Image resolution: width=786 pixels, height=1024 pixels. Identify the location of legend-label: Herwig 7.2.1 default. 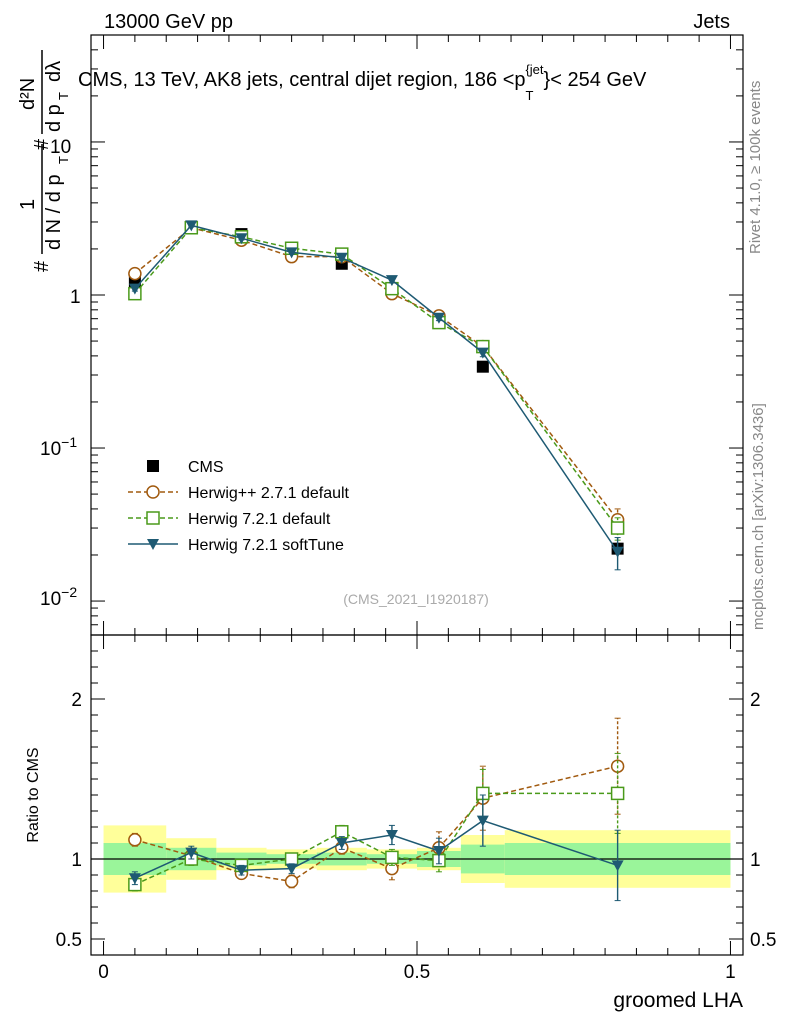
(259, 519).